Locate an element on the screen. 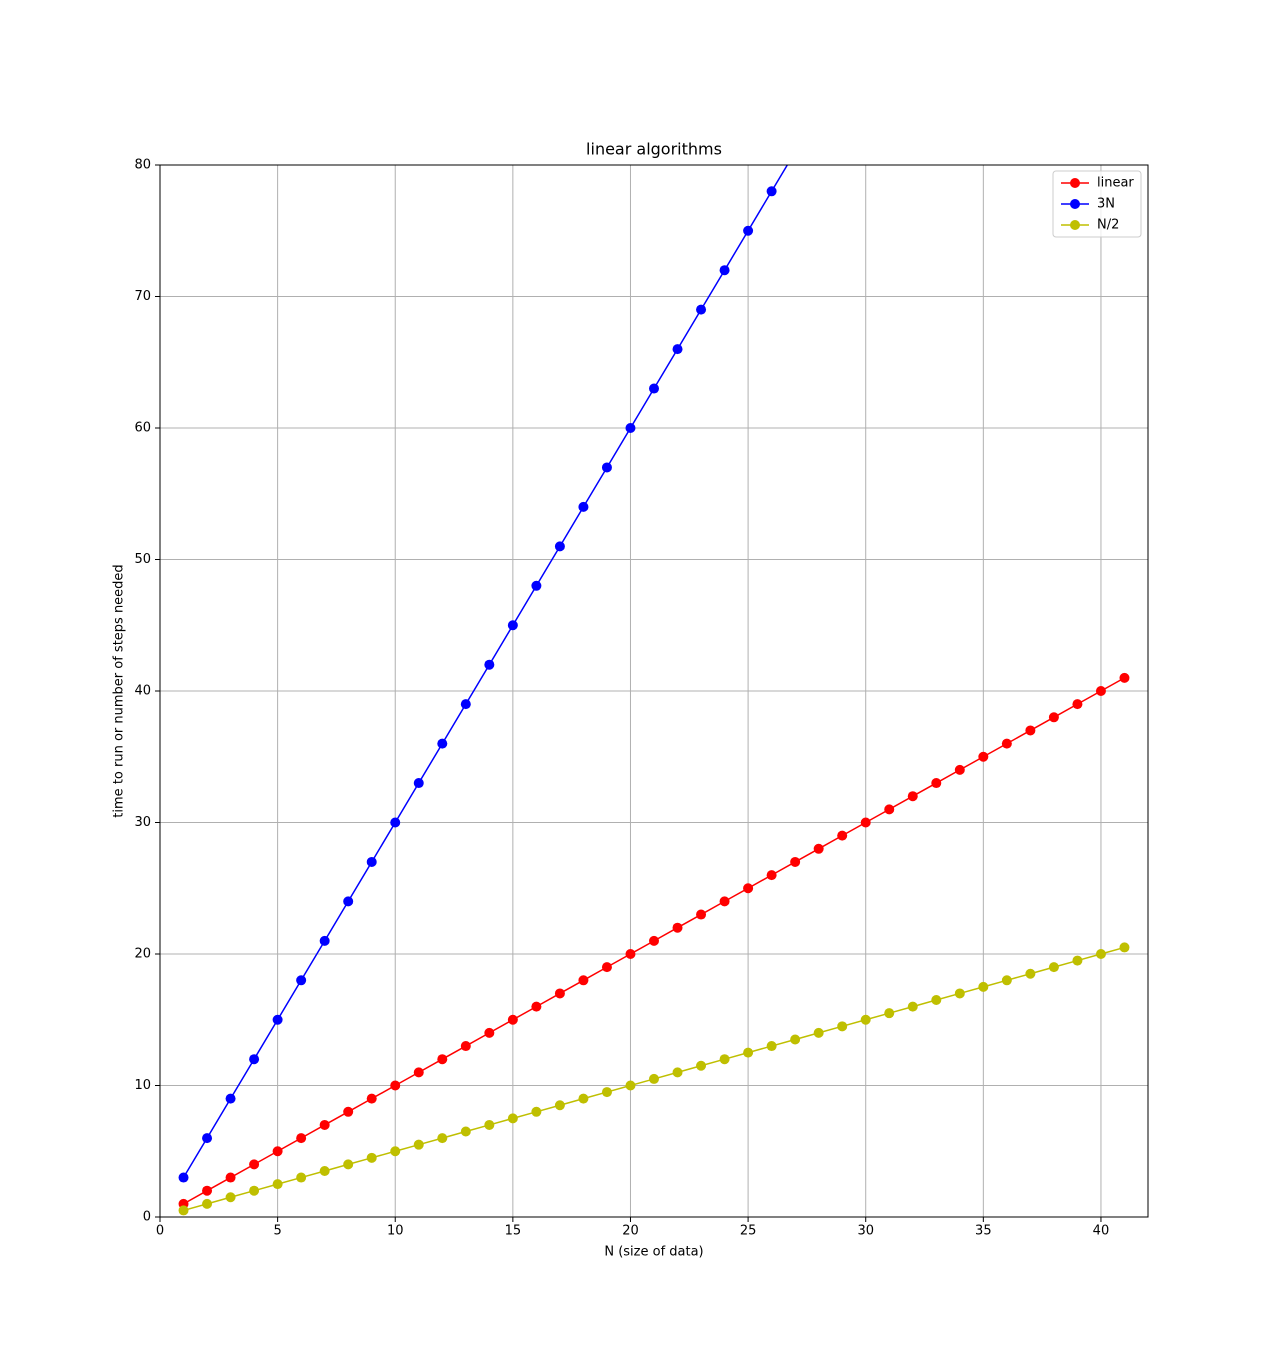 This screenshot has width=1276, height=1371. legend-label: N/2 is located at coordinates (1108, 225).